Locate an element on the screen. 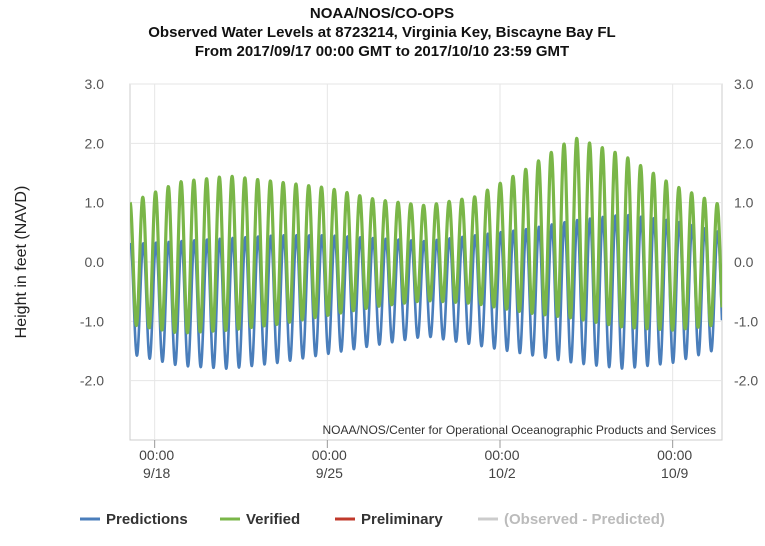  x-tick-date: 9/18 is located at coordinates (156, 473).